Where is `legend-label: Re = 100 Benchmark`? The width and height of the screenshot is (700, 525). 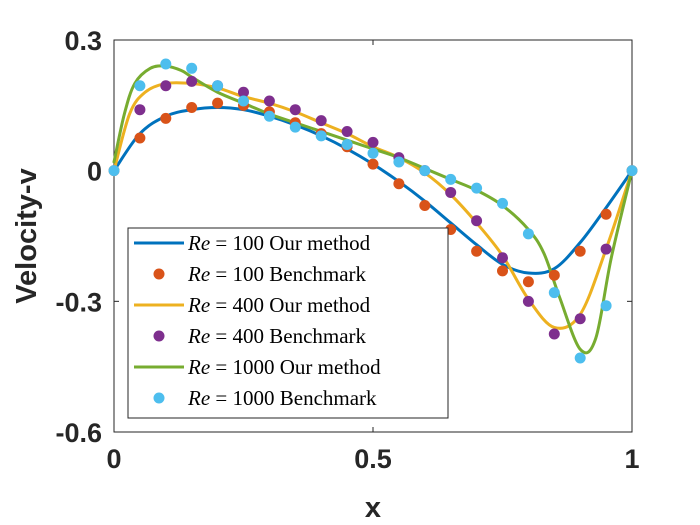
legend-label: Re = 100 Benchmark is located at coordinates (277, 274).